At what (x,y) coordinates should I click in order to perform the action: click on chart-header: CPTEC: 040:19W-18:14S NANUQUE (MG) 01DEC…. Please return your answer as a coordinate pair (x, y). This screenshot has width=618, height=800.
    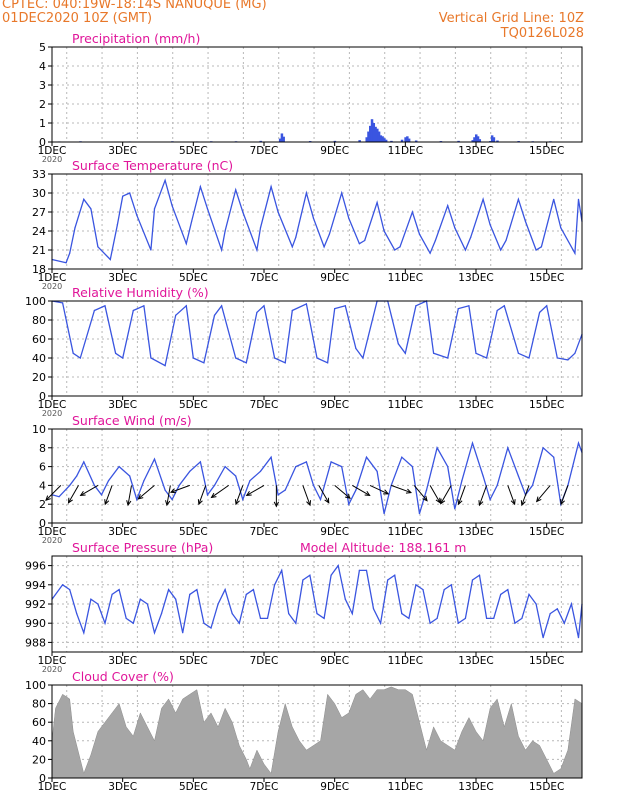
    Looking at the image, I should click on (309, 22).